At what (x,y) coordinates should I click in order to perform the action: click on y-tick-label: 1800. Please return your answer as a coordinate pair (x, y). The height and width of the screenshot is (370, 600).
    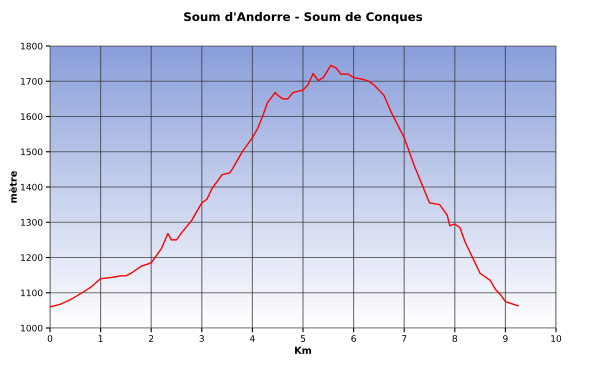
    Looking at the image, I should click on (31, 46).